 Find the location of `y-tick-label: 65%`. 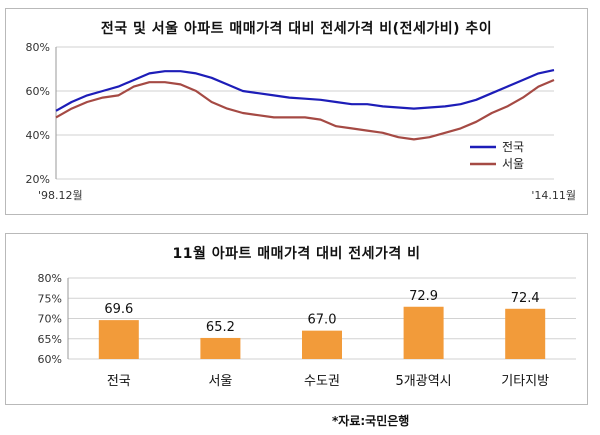

y-tick-label: 65% is located at coordinates (50, 339).